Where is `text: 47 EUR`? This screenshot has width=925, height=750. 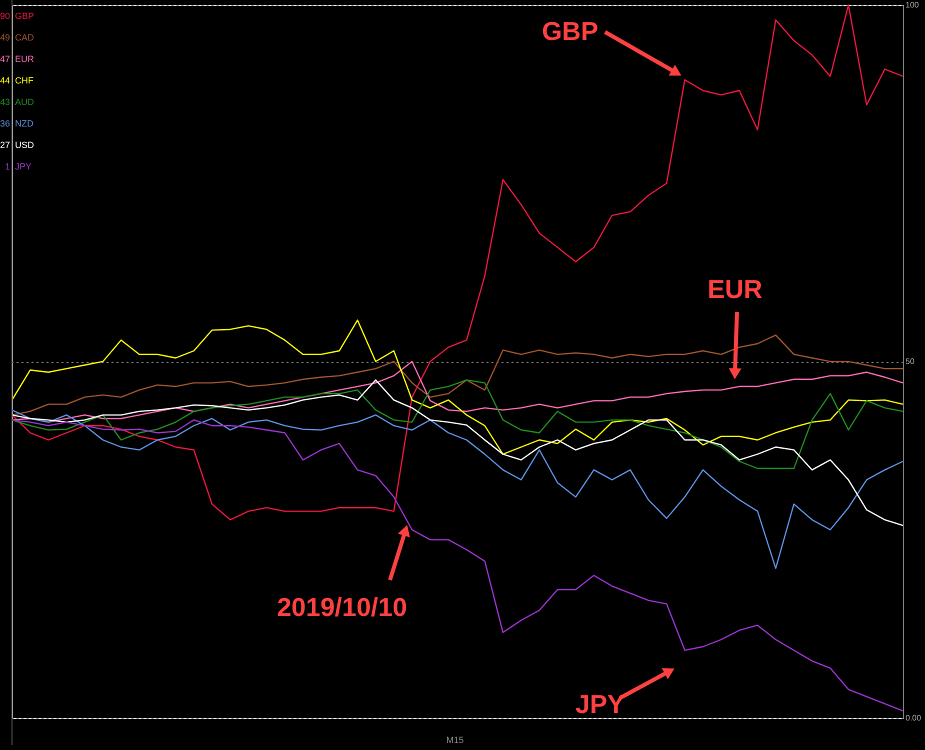 text: 47 EUR is located at coordinates (17, 59).